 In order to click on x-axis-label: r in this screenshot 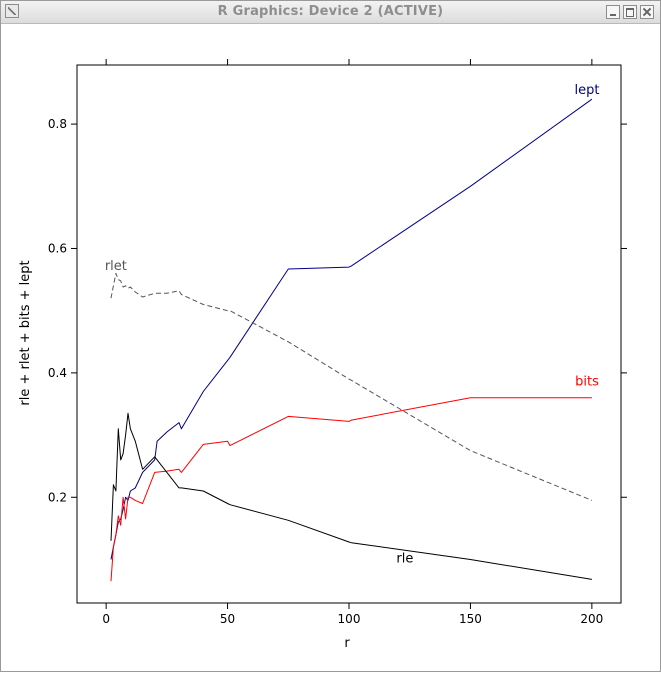, I will do `click(347, 643)`.